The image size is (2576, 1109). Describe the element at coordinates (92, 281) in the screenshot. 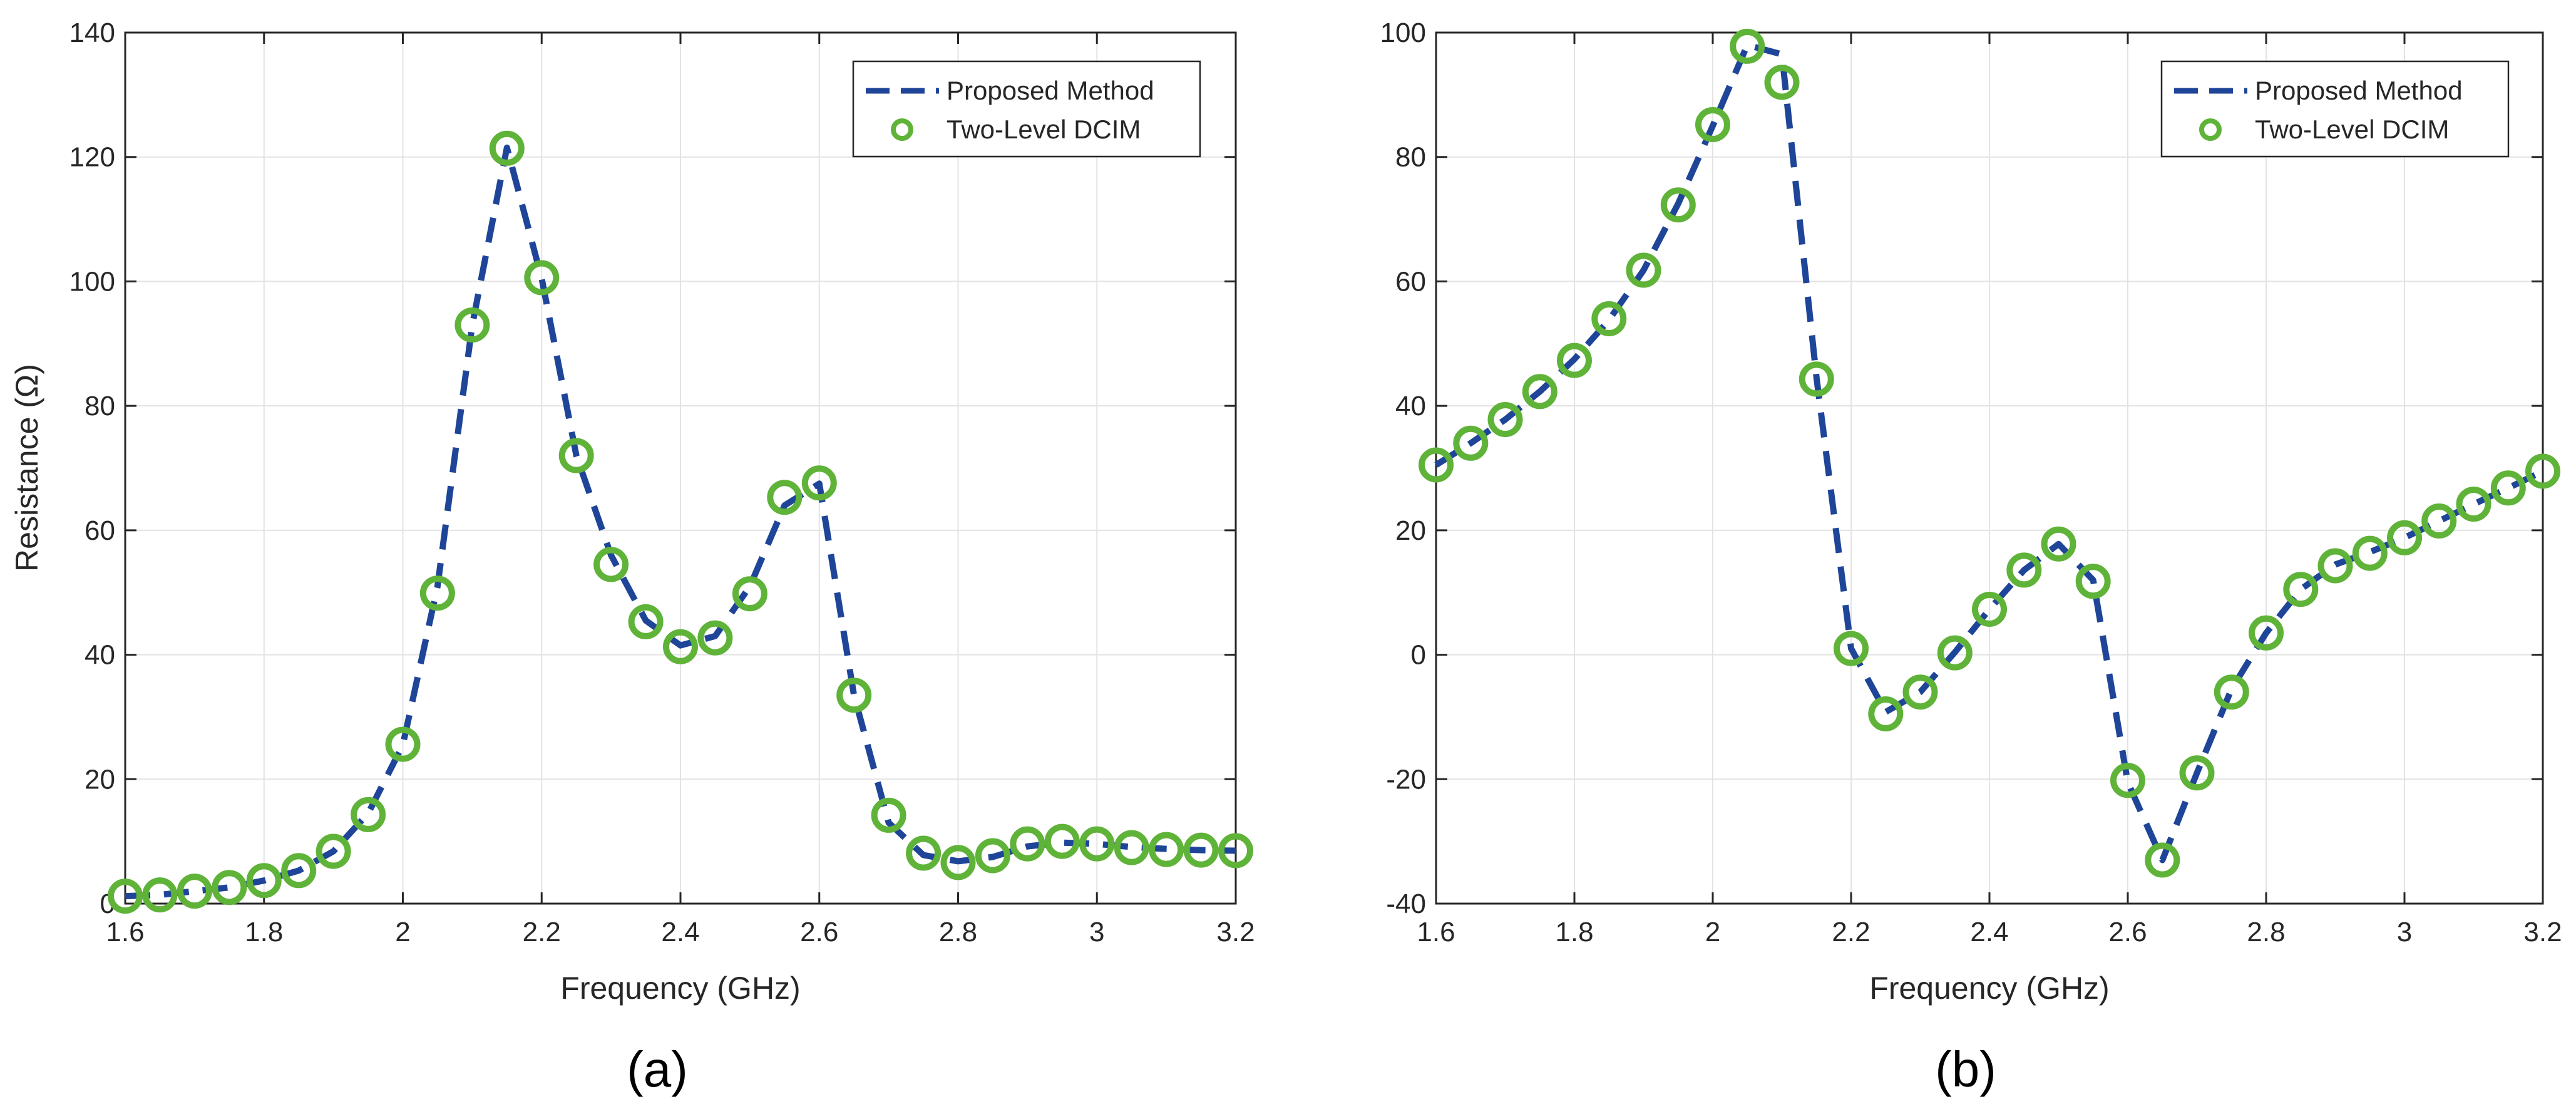

I see `y-tick-label: 100` at that location.